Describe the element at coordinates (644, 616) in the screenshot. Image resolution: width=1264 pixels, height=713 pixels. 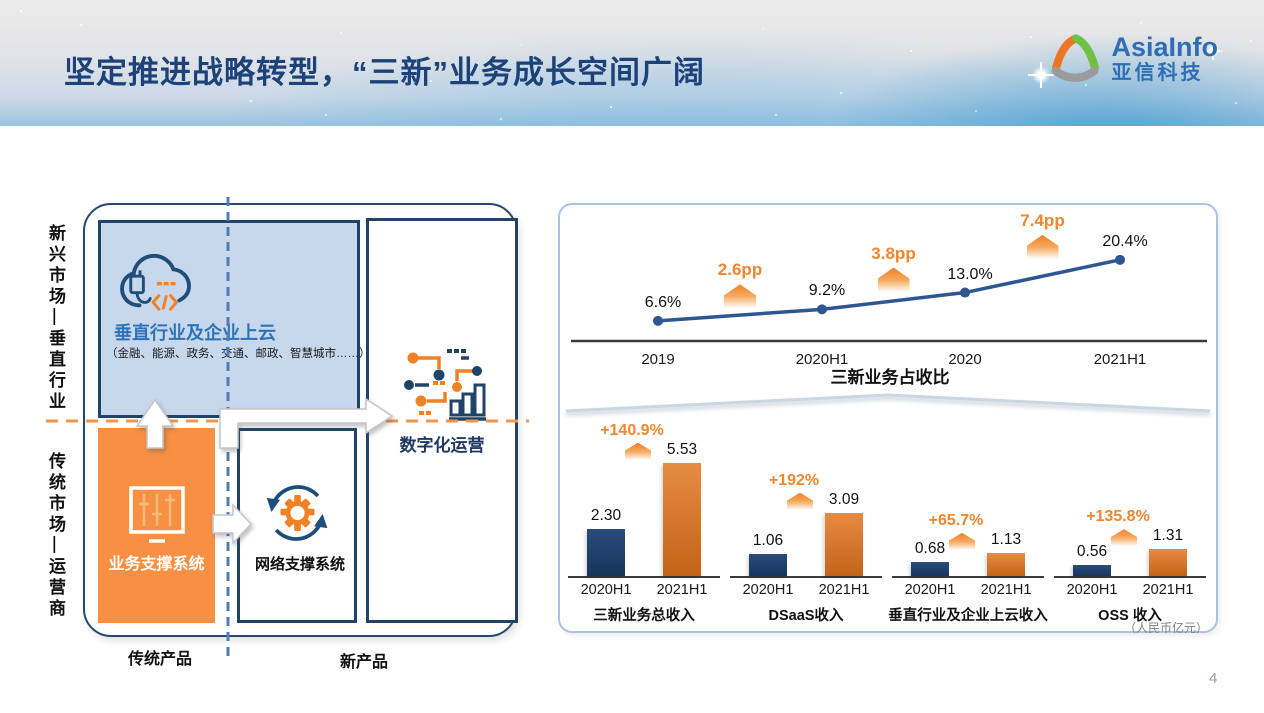
I see `bar-group-title: 三新业务总收入` at that location.